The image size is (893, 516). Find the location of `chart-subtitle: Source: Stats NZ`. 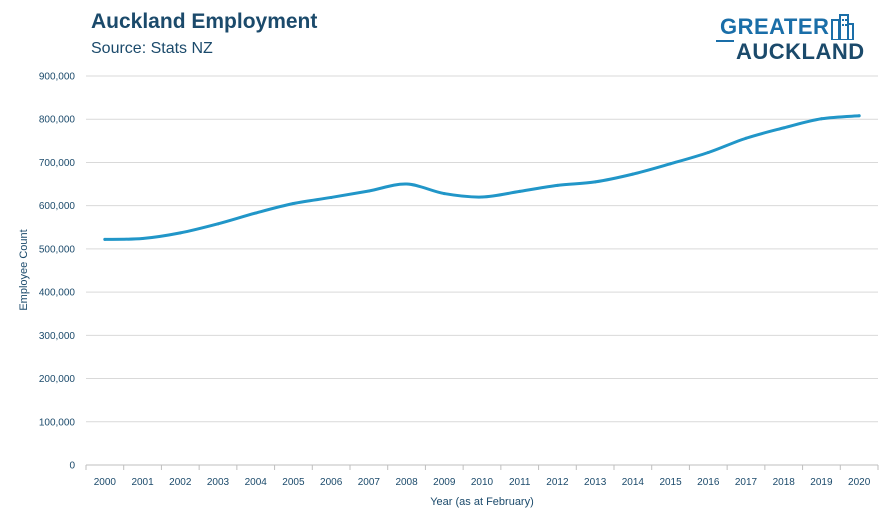

chart-subtitle: Source: Stats NZ is located at coordinates (152, 48).